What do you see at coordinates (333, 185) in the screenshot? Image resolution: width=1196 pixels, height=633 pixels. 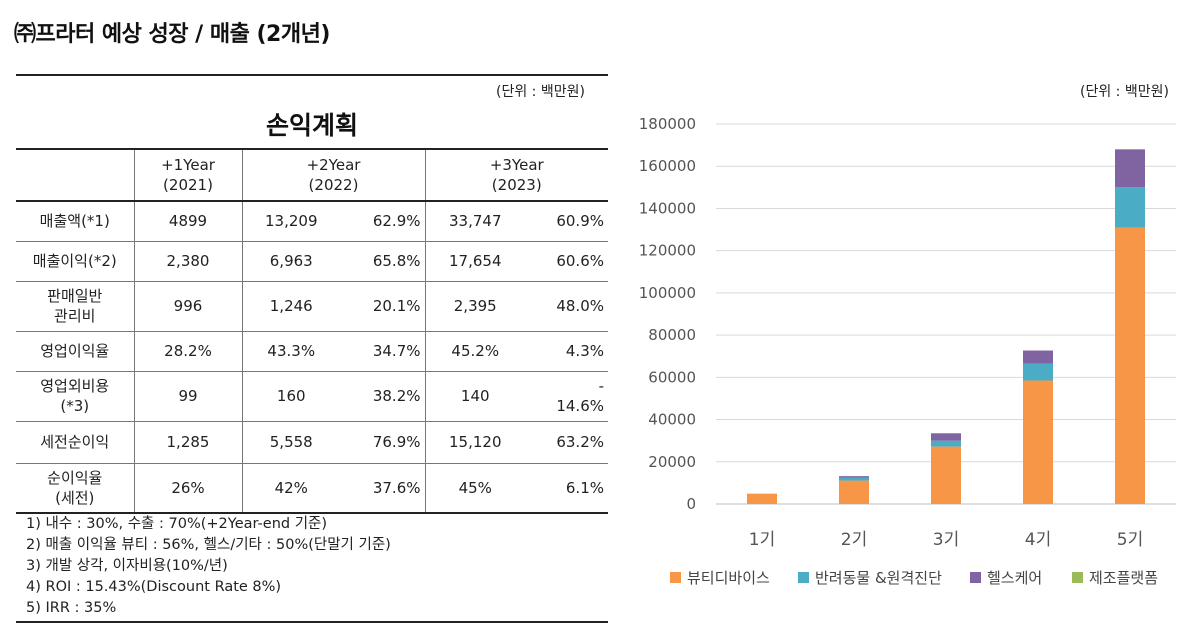 I see `header-year2-line2: (2022)` at bounding box center [333, 185].